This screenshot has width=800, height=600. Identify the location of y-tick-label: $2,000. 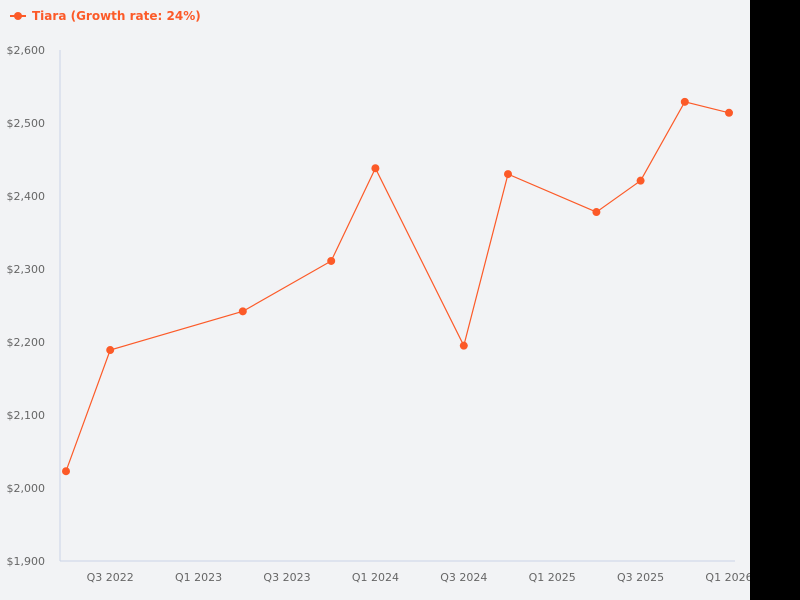
(26, 488).